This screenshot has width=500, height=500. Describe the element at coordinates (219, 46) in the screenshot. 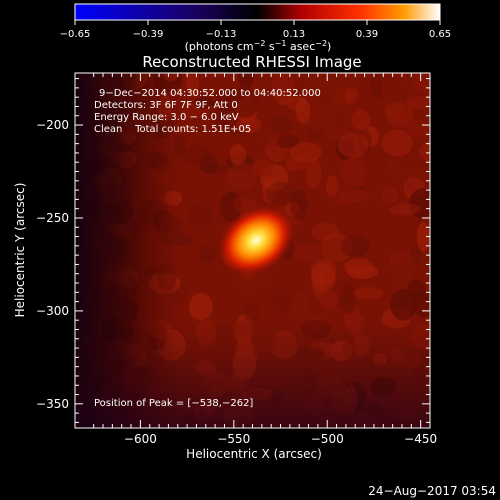

I see `colorbar-unit-part-0: (photons cm` at that location.